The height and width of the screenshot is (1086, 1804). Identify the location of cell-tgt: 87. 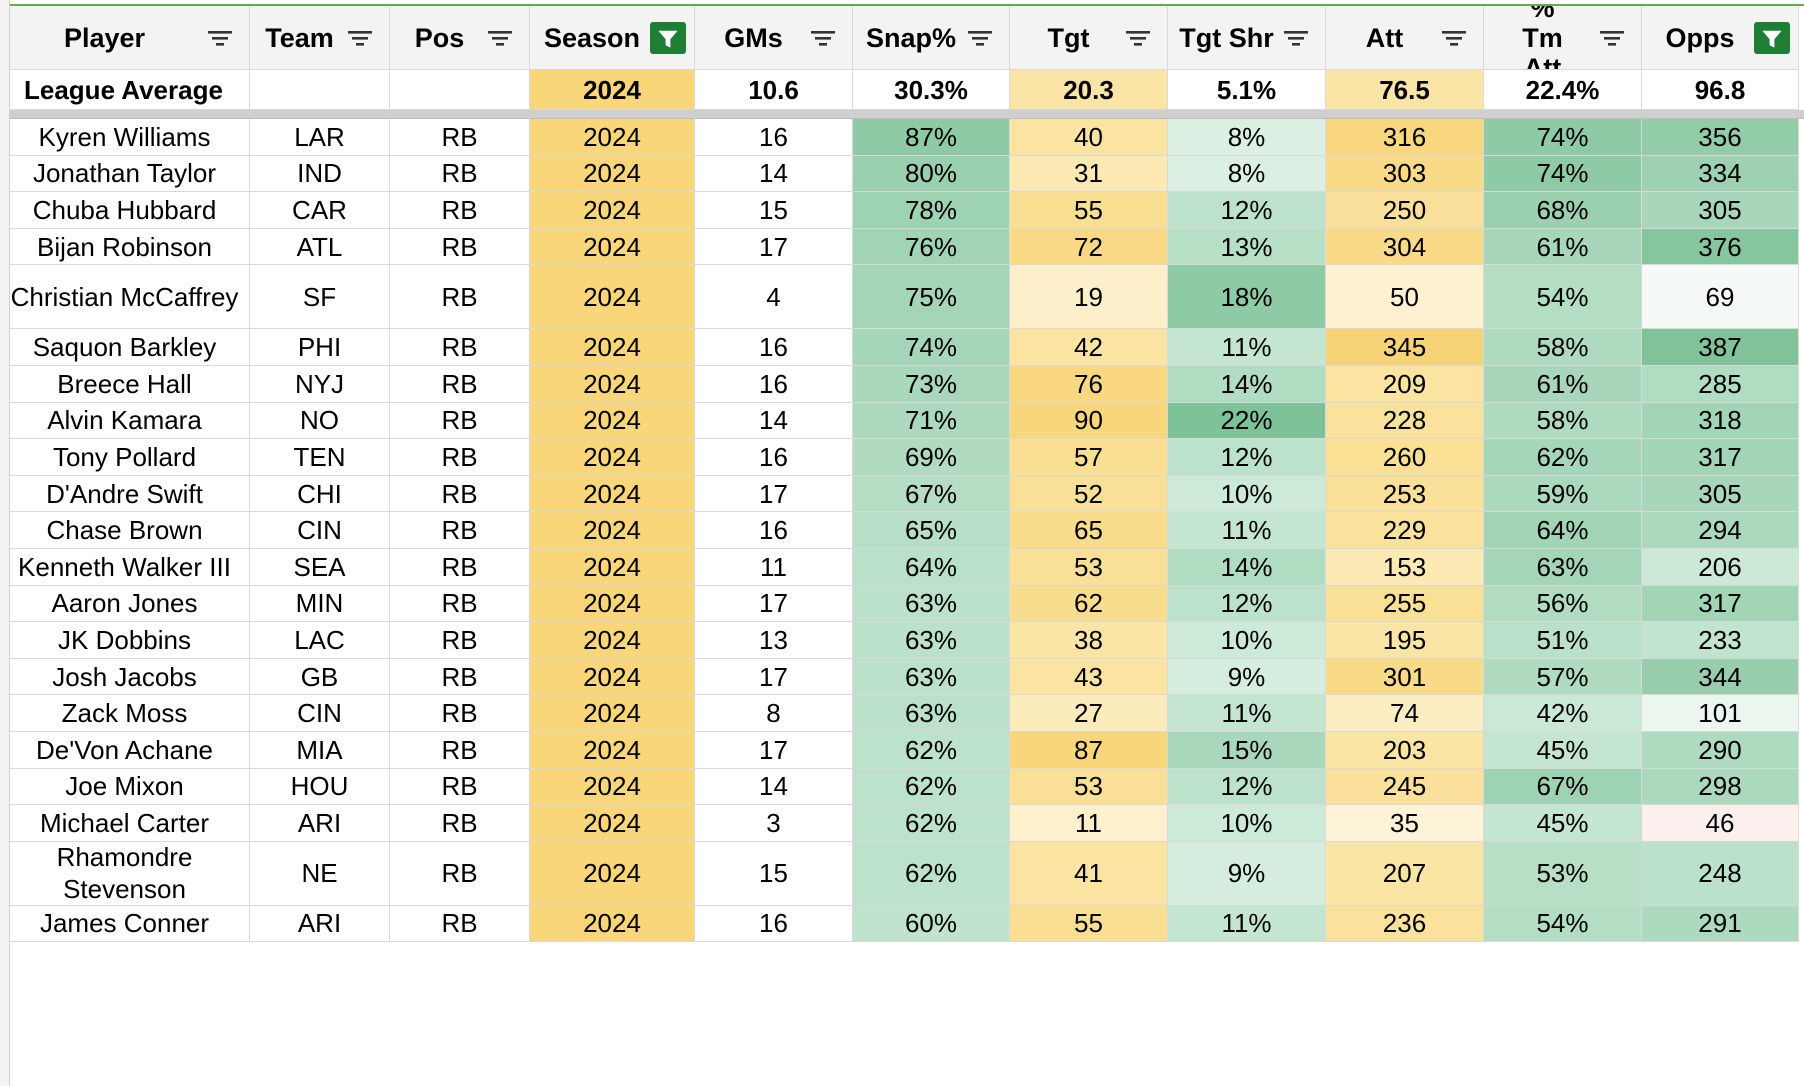
(1089, 750).